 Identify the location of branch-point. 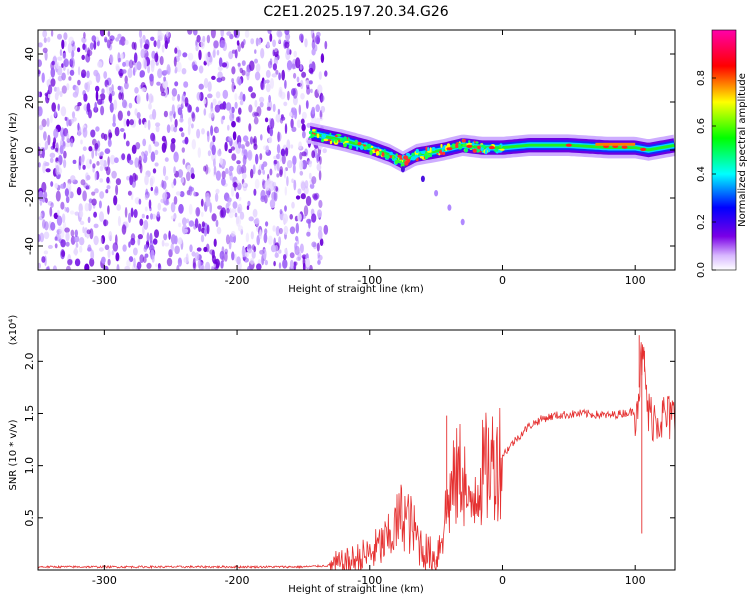
(402, 169).